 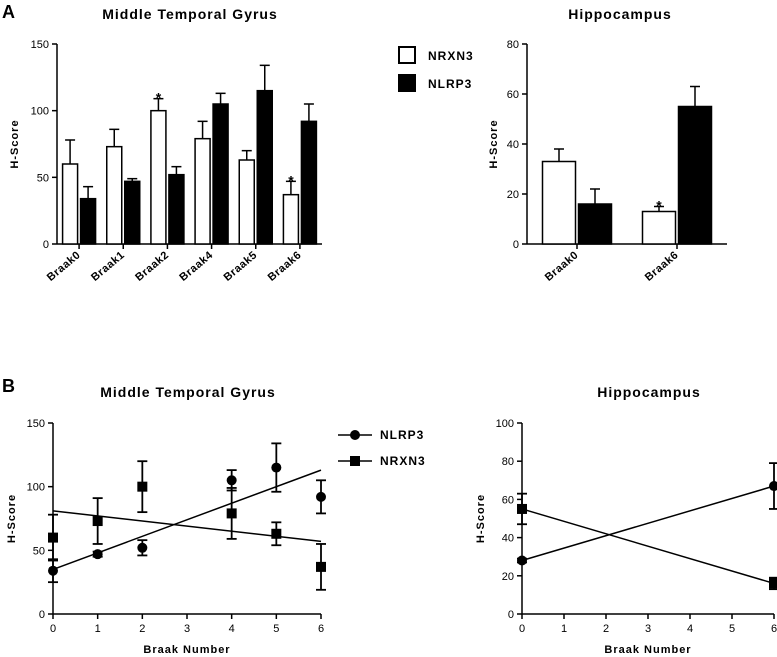 What do you see at coordinates (648, 546) in the screenshot?
I see `fit-line-nrxn3` at bounding box center [648, 546].